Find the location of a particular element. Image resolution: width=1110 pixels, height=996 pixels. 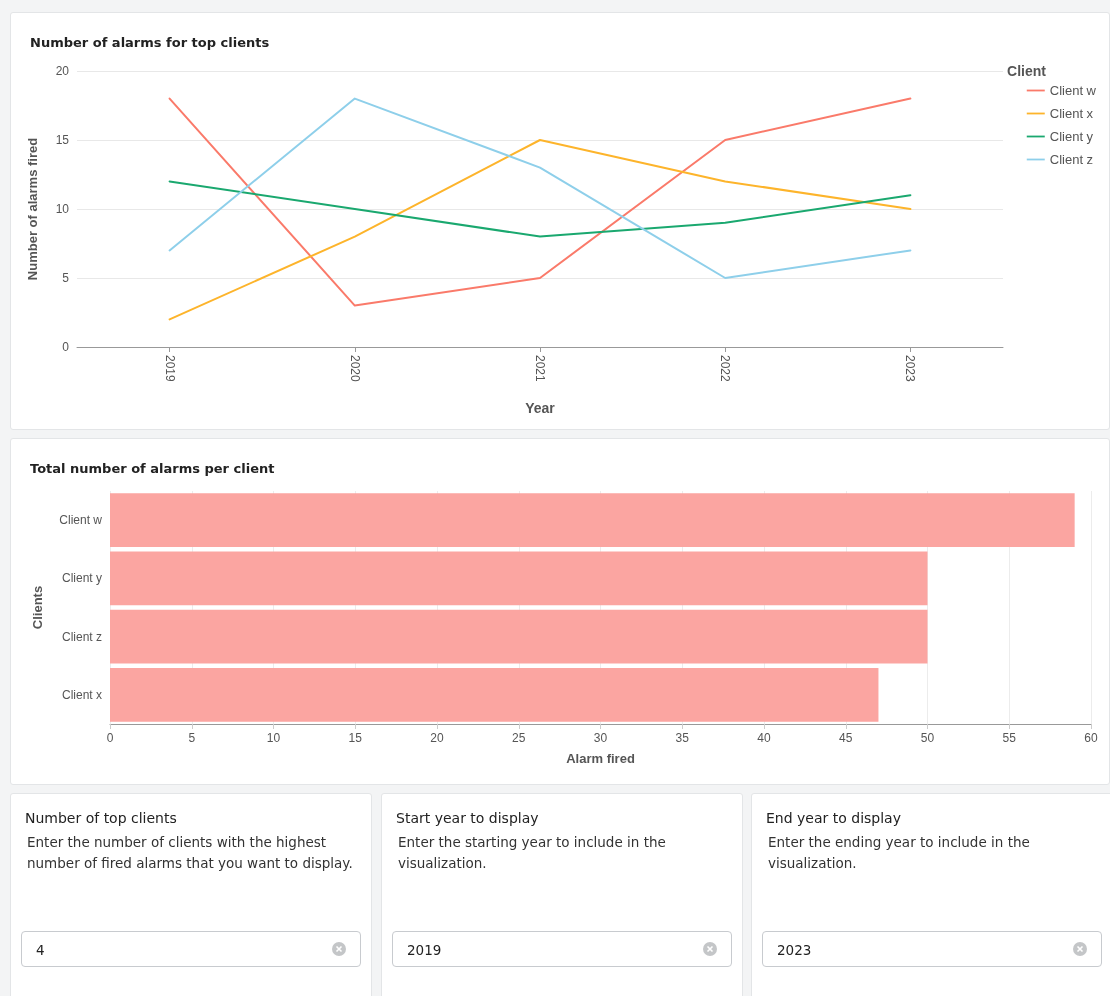

text: Enter the number of clients with the highest number of fired alarms that you want to display. is located at coordinates (190, 853).